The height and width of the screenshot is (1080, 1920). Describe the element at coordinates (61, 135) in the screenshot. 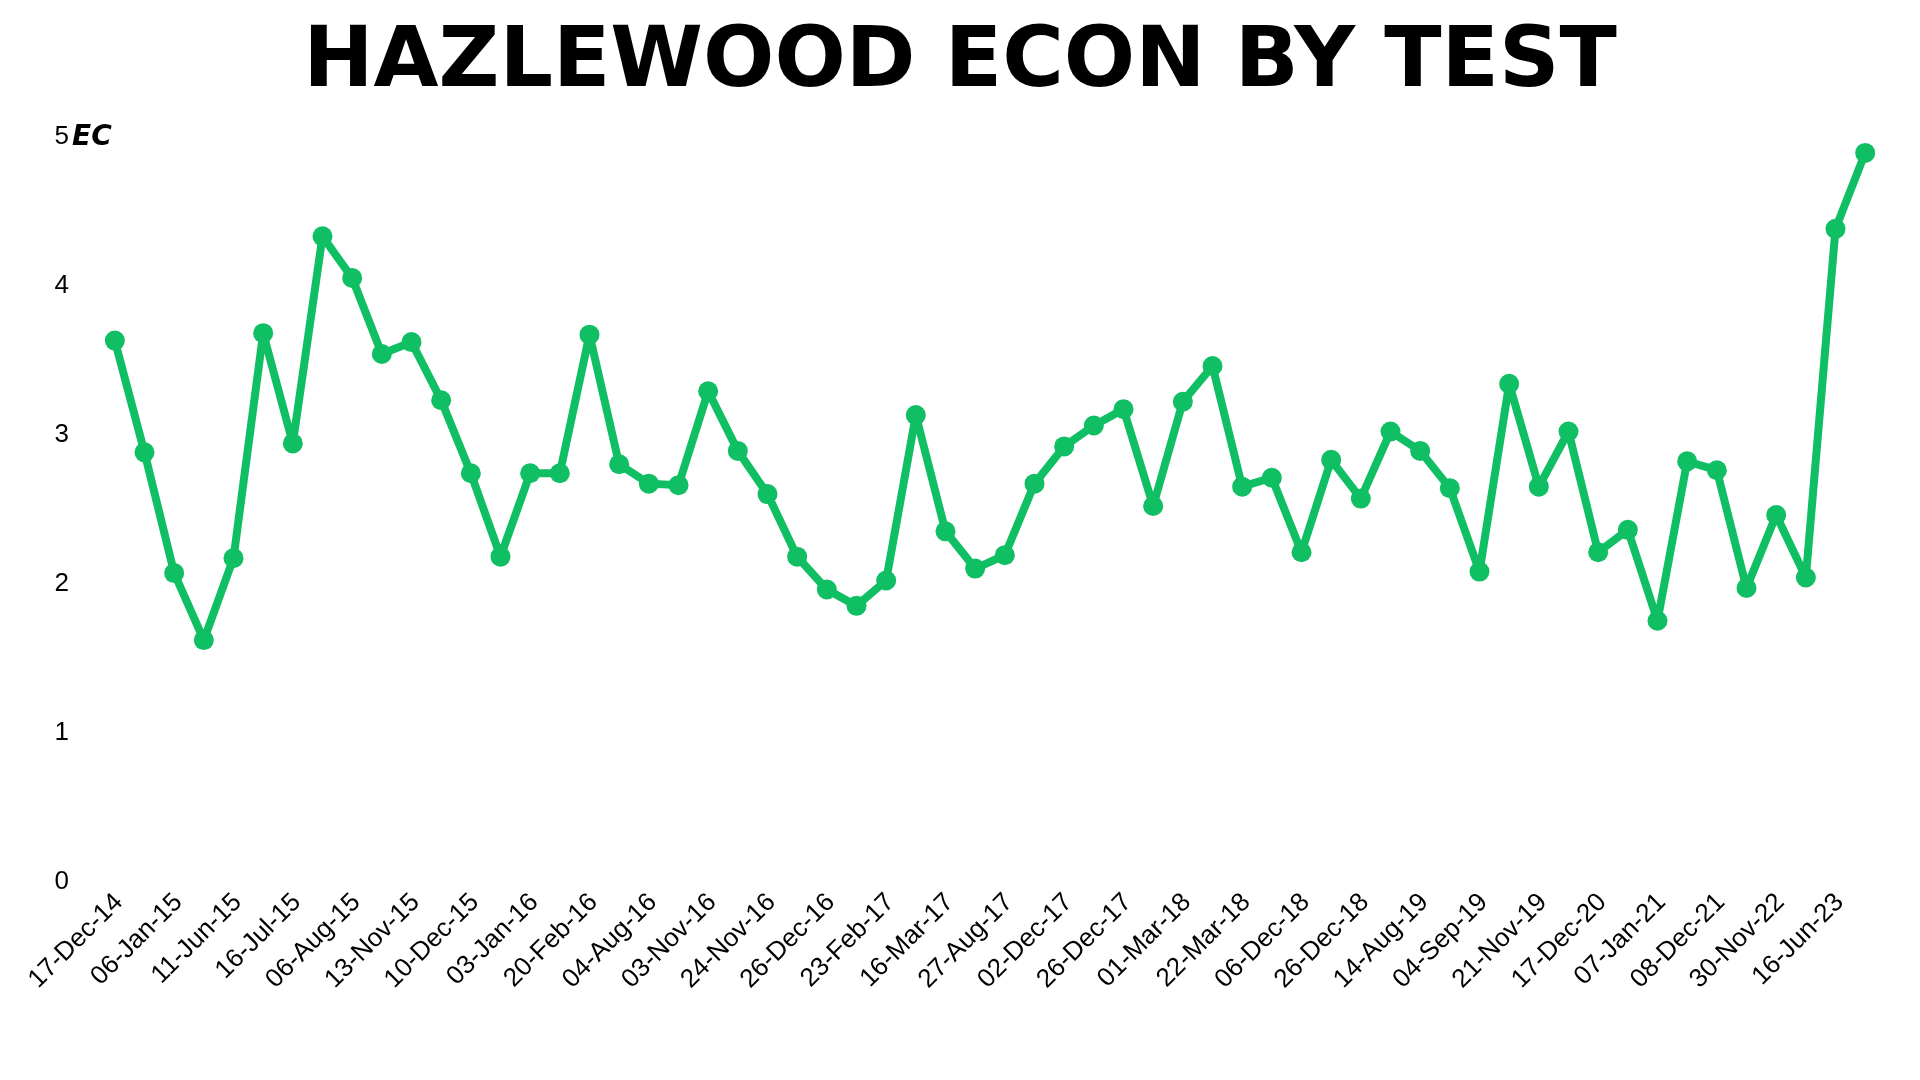

I see `y-tick-label: 5` at that location.